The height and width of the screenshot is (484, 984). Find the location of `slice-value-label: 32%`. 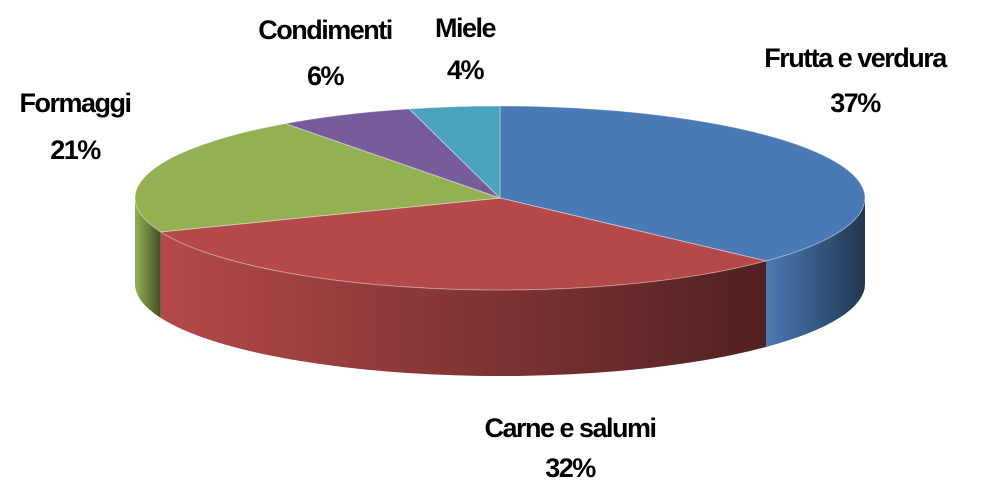

slice-value-label: 32% is located at coordinates (570, 468).